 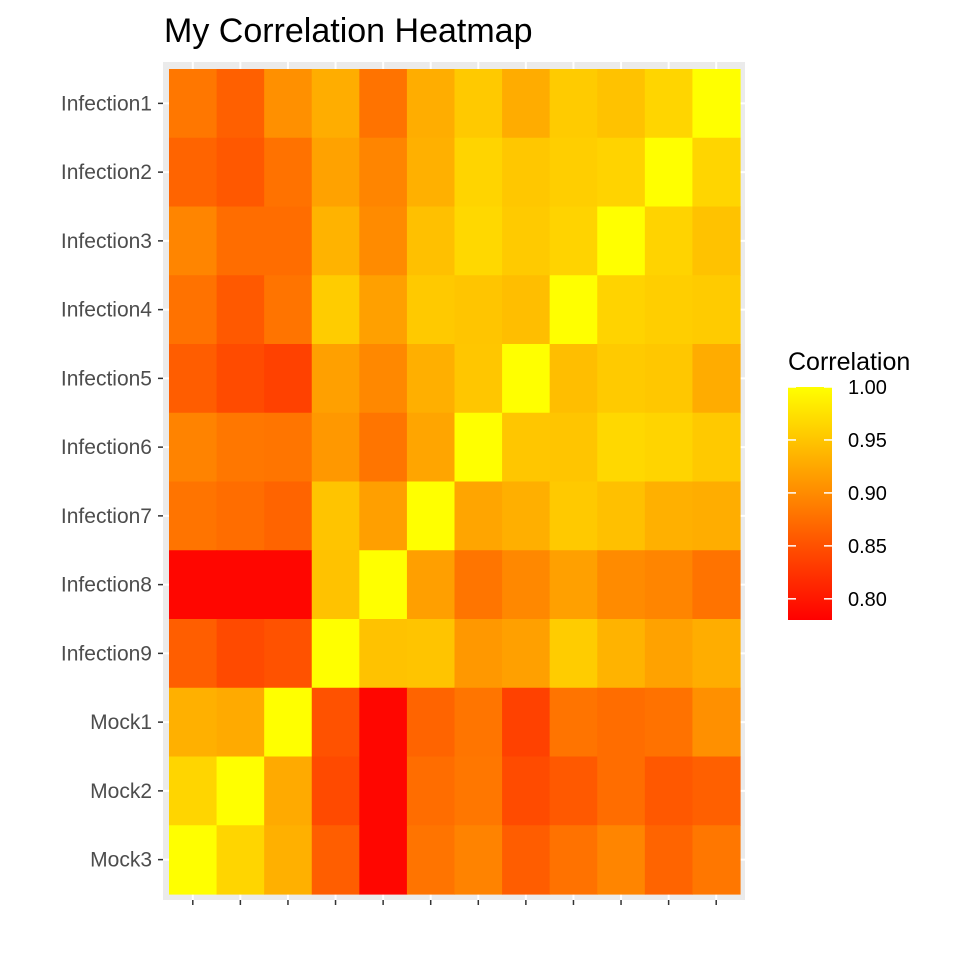 What do you see at coordinates (121, 722) in the screenshot?
I see `y-tick-label: Mock1` at bounding box center [121, 722].